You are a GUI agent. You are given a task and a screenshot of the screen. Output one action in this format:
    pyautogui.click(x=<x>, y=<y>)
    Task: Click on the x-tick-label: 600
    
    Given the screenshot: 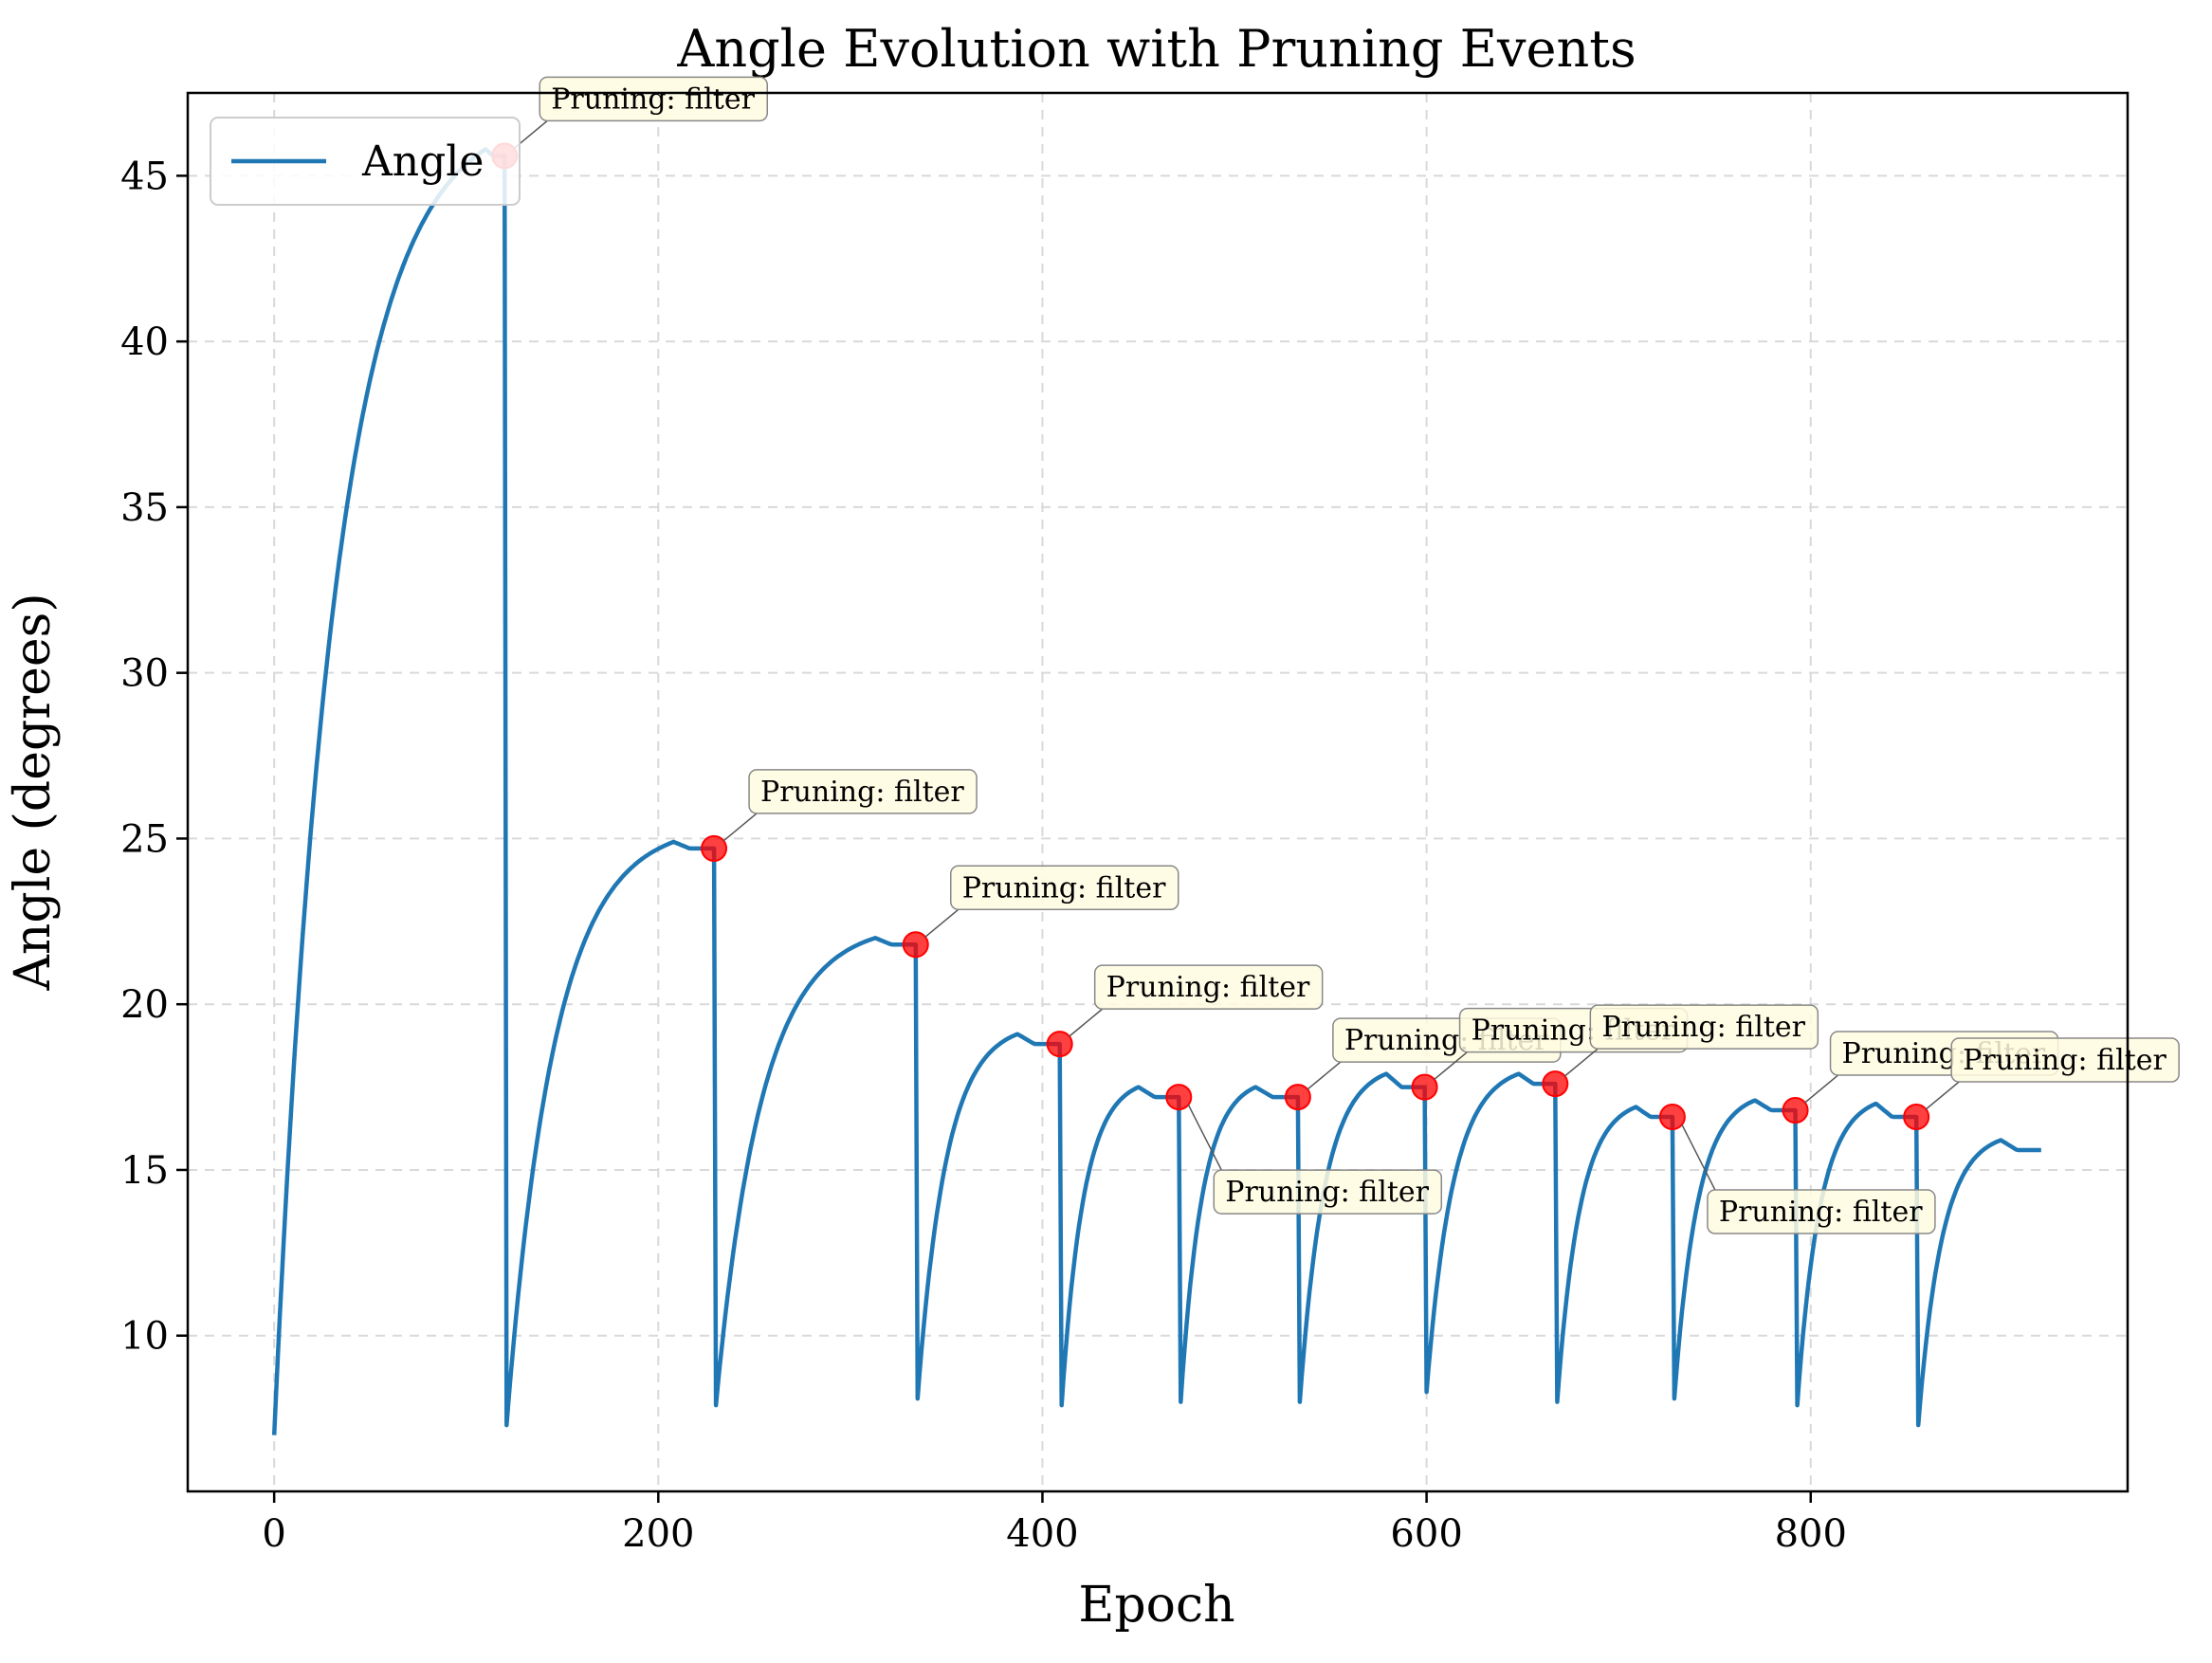 What is the action you would take?
    pyautogui.click(x=1426, y=1534)
    